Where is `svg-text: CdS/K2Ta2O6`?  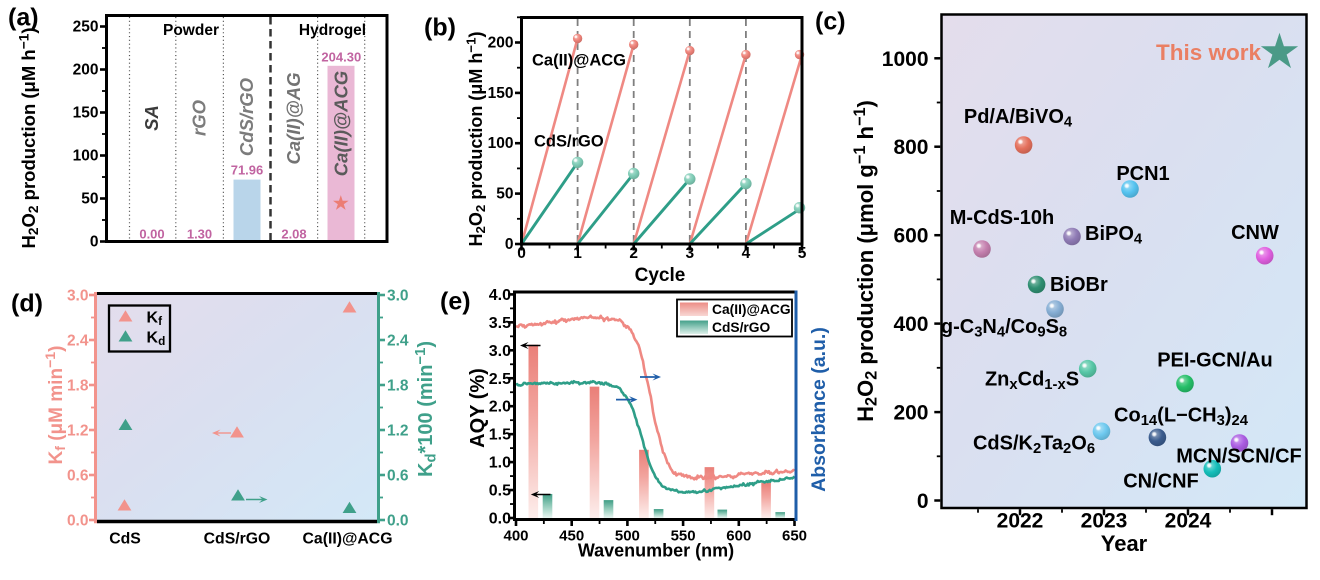
svg-text: CdS/K2Ta2O6 is located at coordinates (1034, 445).